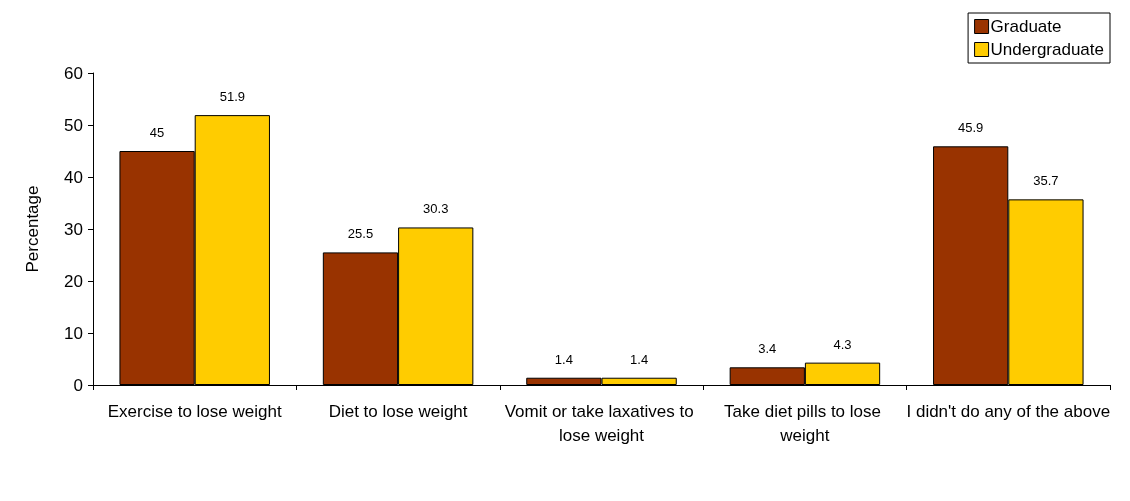  I want to click on data-label: 45, so click(157, 132).